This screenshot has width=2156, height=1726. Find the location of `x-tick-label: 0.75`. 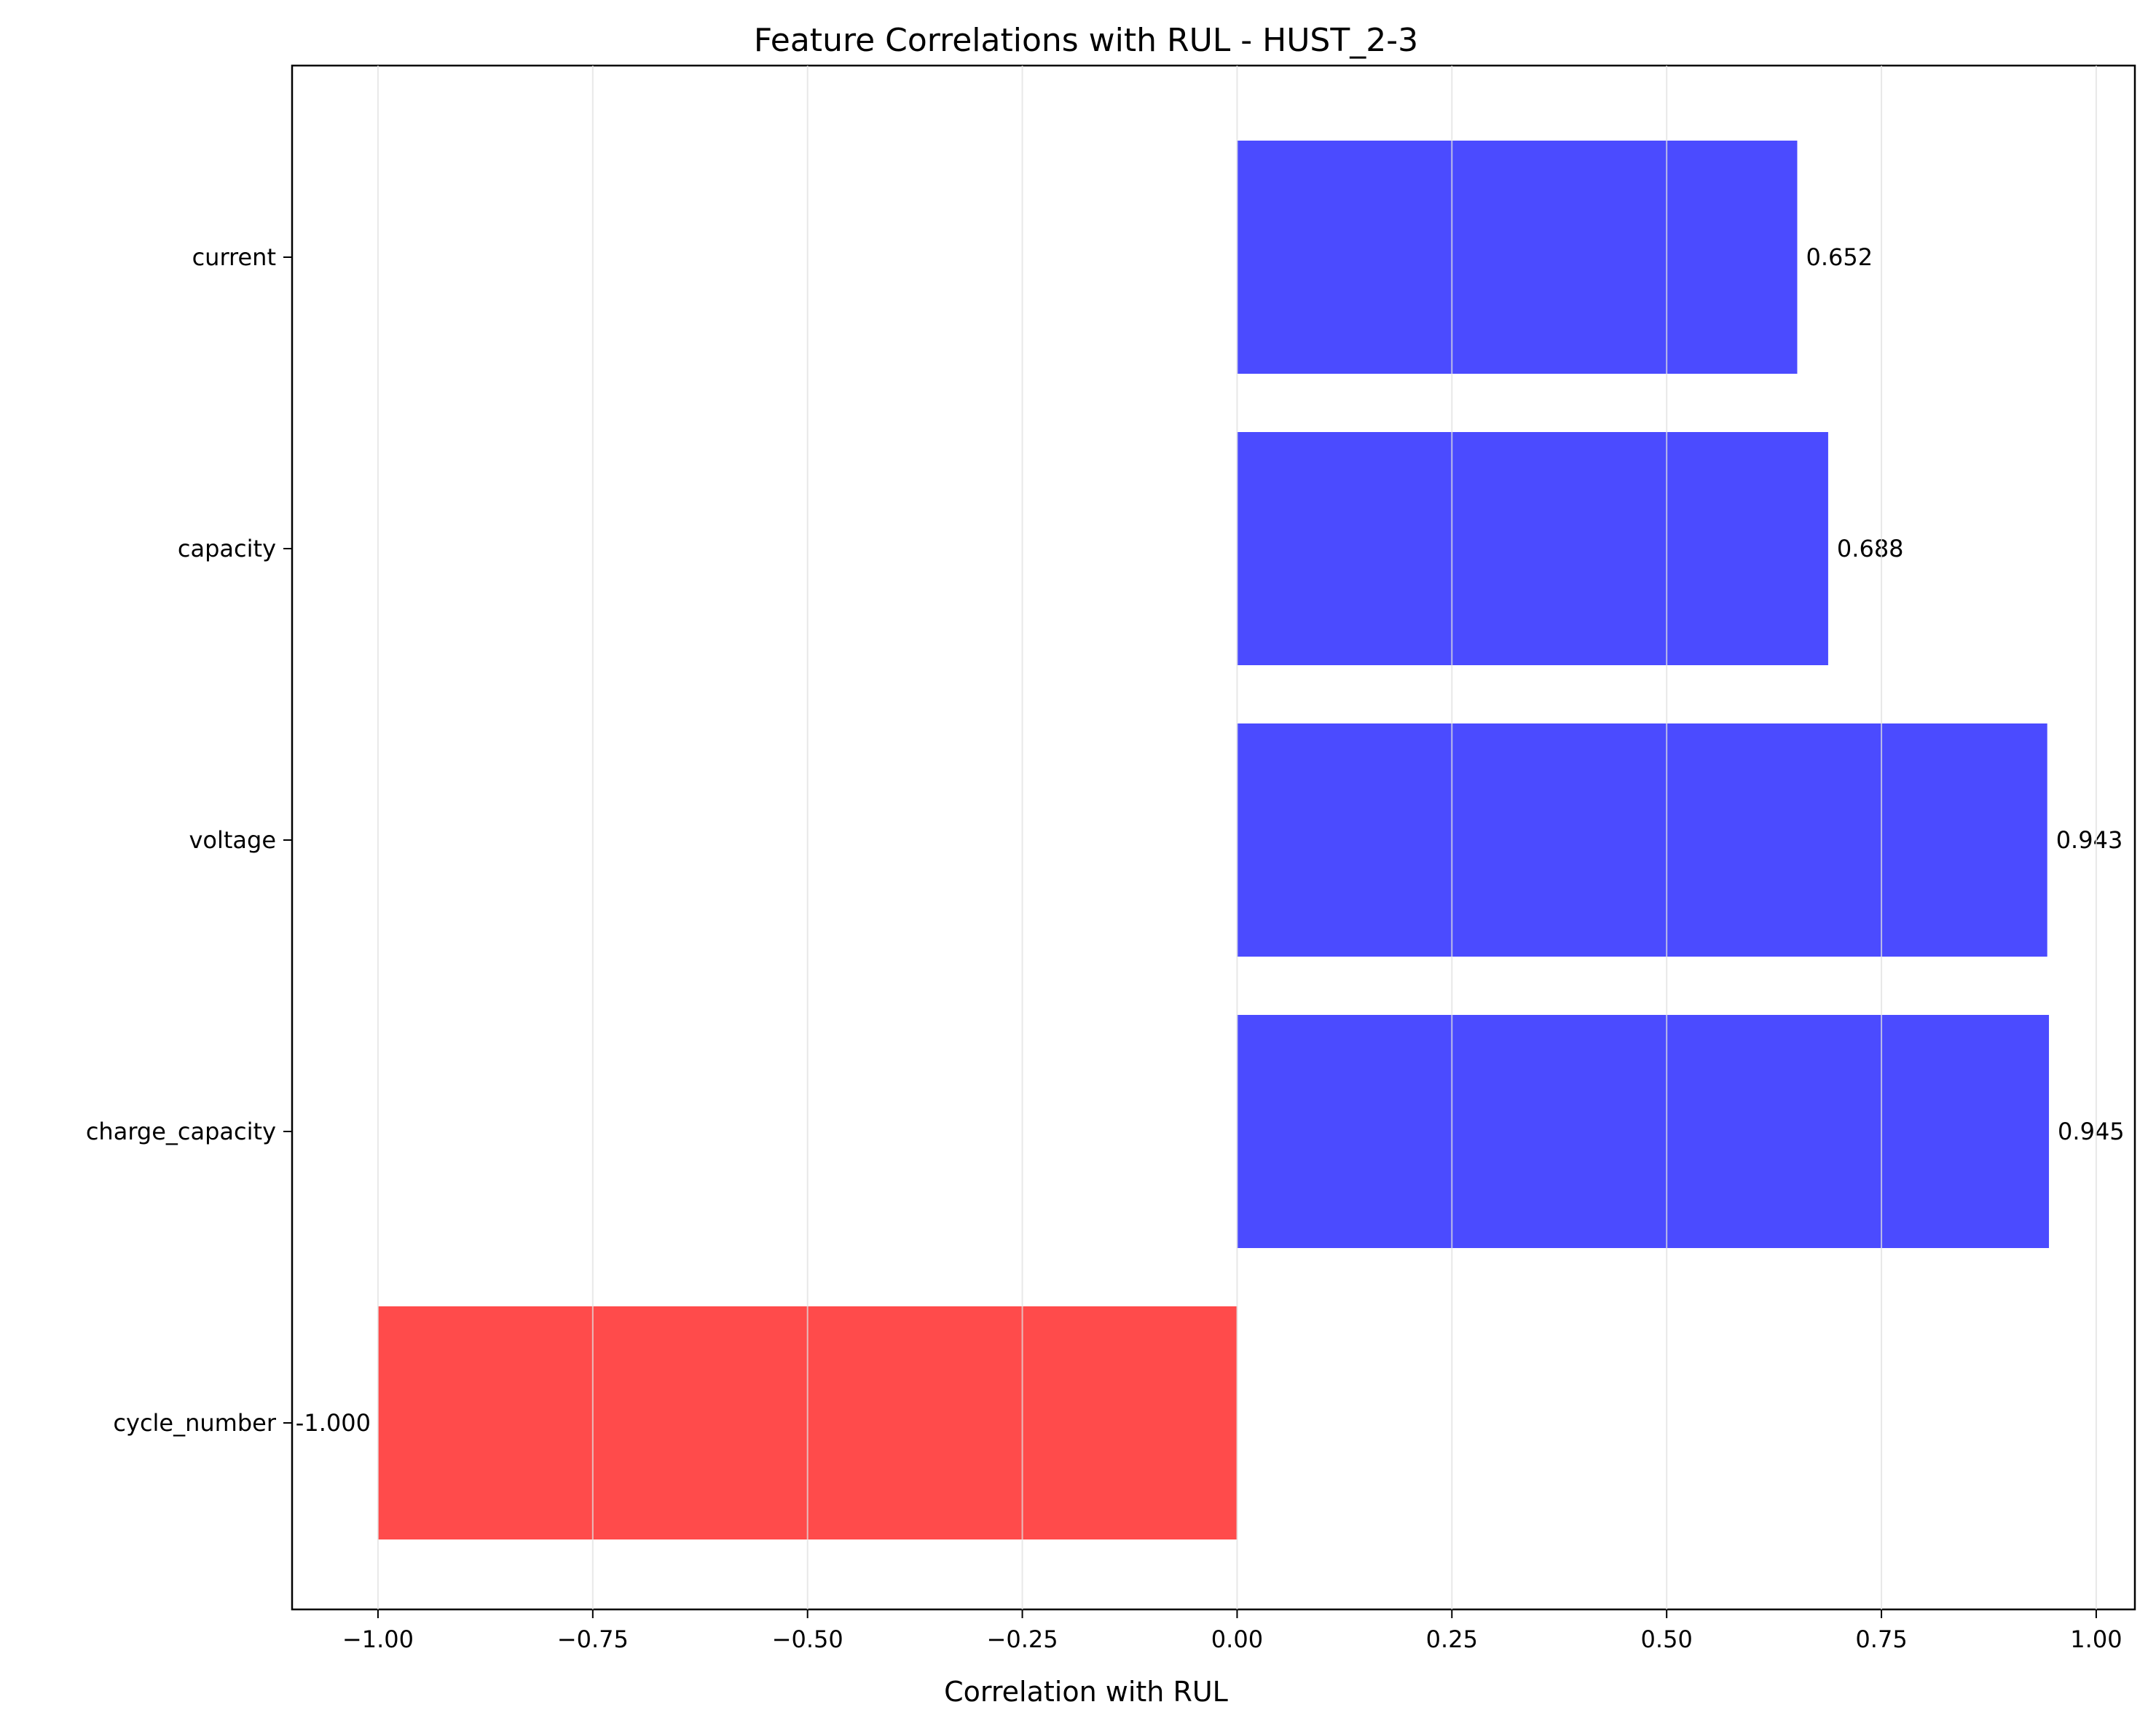

x-tick-label: 0.75 is located at coordinates (1881, 1639).